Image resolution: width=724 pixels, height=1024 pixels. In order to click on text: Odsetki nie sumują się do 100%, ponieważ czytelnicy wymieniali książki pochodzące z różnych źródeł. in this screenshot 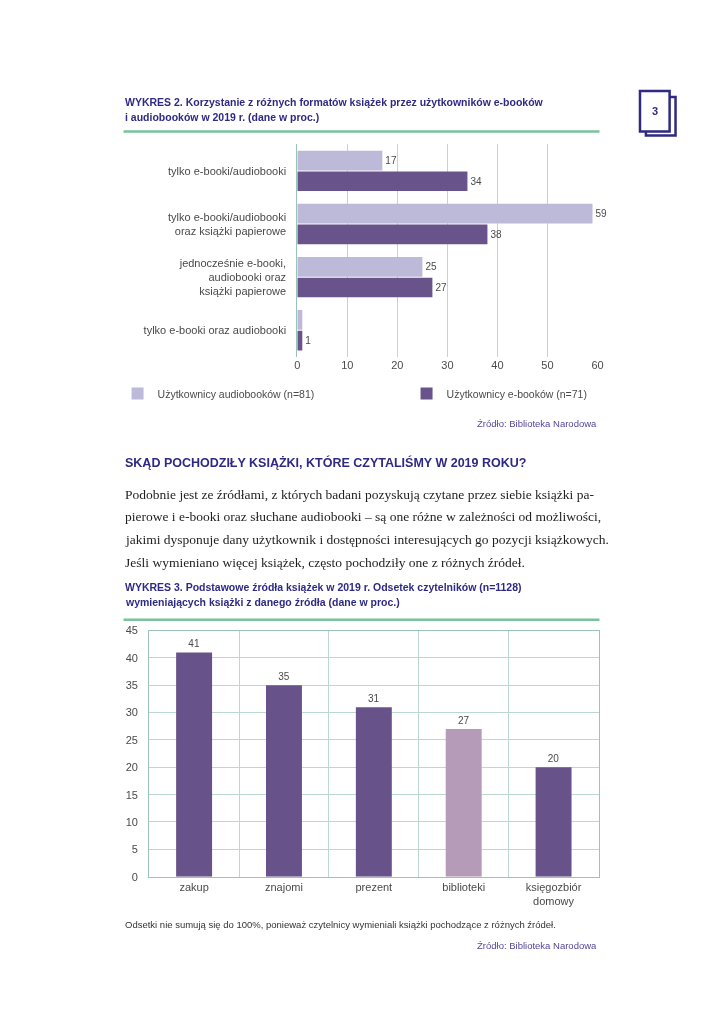, I will do `click(340, 924)`.